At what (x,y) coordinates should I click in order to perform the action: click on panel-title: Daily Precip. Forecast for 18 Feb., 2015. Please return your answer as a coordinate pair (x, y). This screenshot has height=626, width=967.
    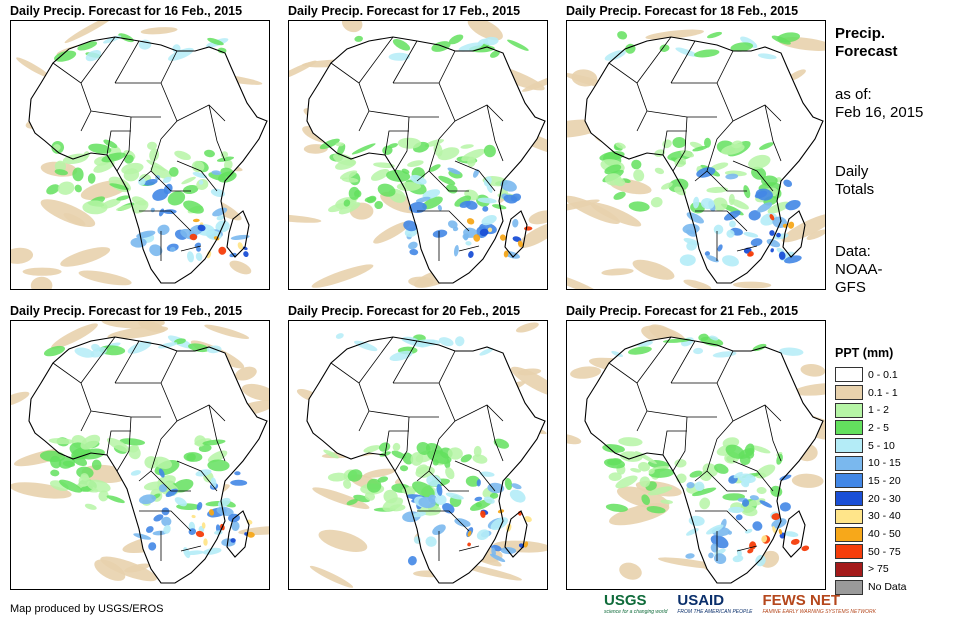
    Looking at the image, I should click on (682, 11).